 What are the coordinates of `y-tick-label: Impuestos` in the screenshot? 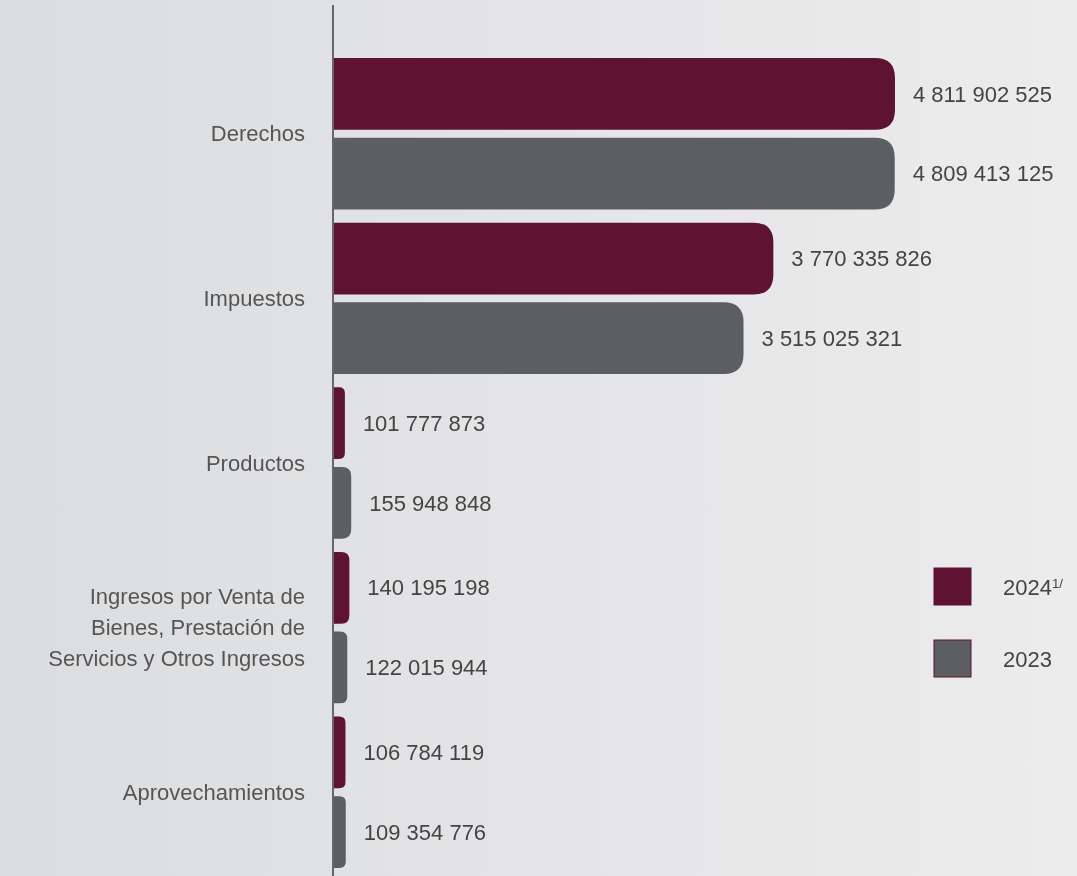 It's located at (254, 299).